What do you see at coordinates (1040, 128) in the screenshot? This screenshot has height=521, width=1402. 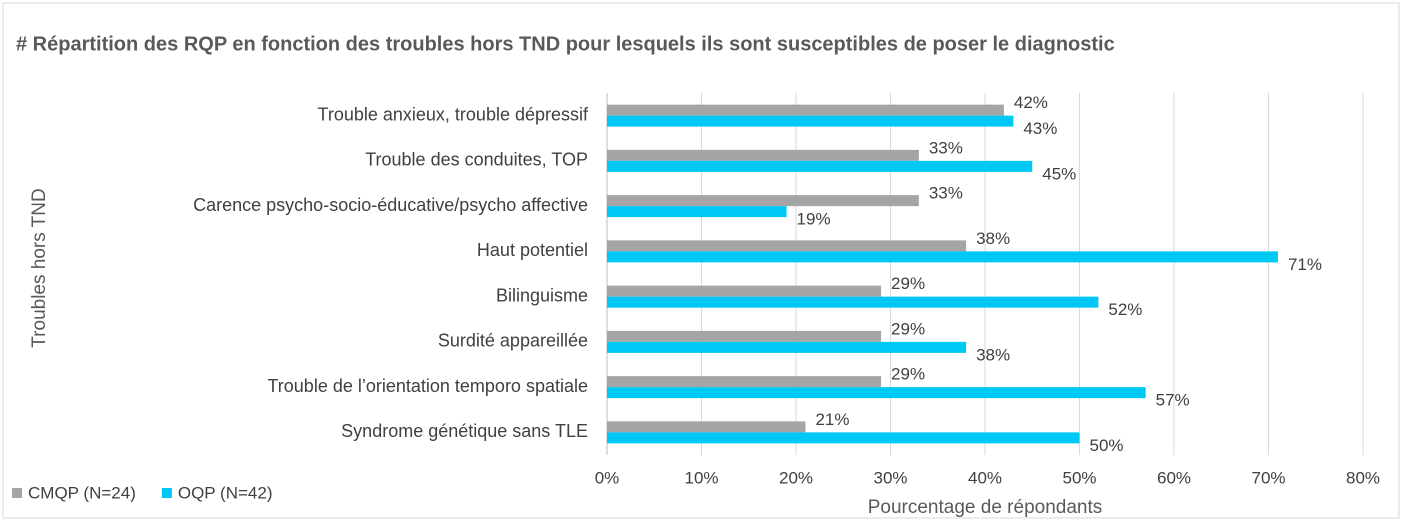 I see `data-label: 43%` at bounding box center [1040, 128].